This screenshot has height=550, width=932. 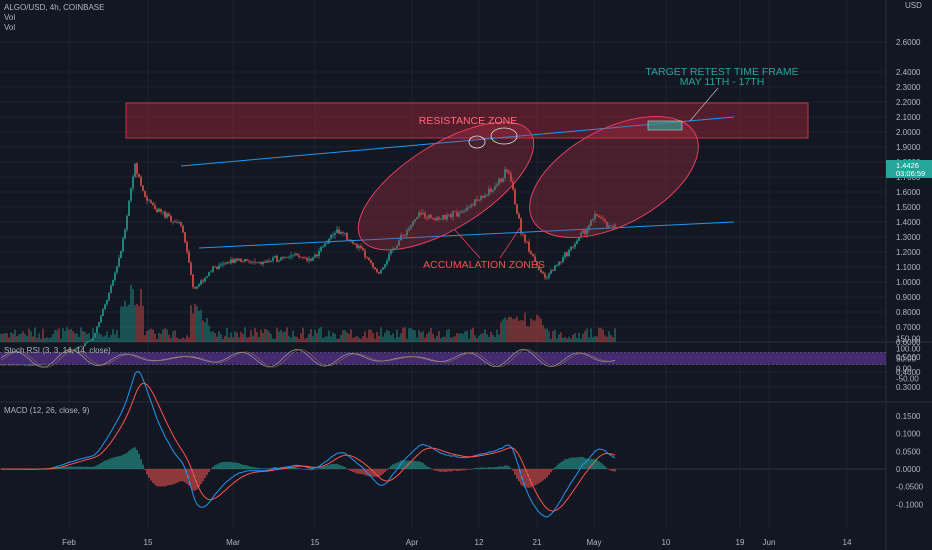 What do you see at coordinates (477, 142) in the screenshot?
I see `touch-marker` at bounding box center [477, 142].